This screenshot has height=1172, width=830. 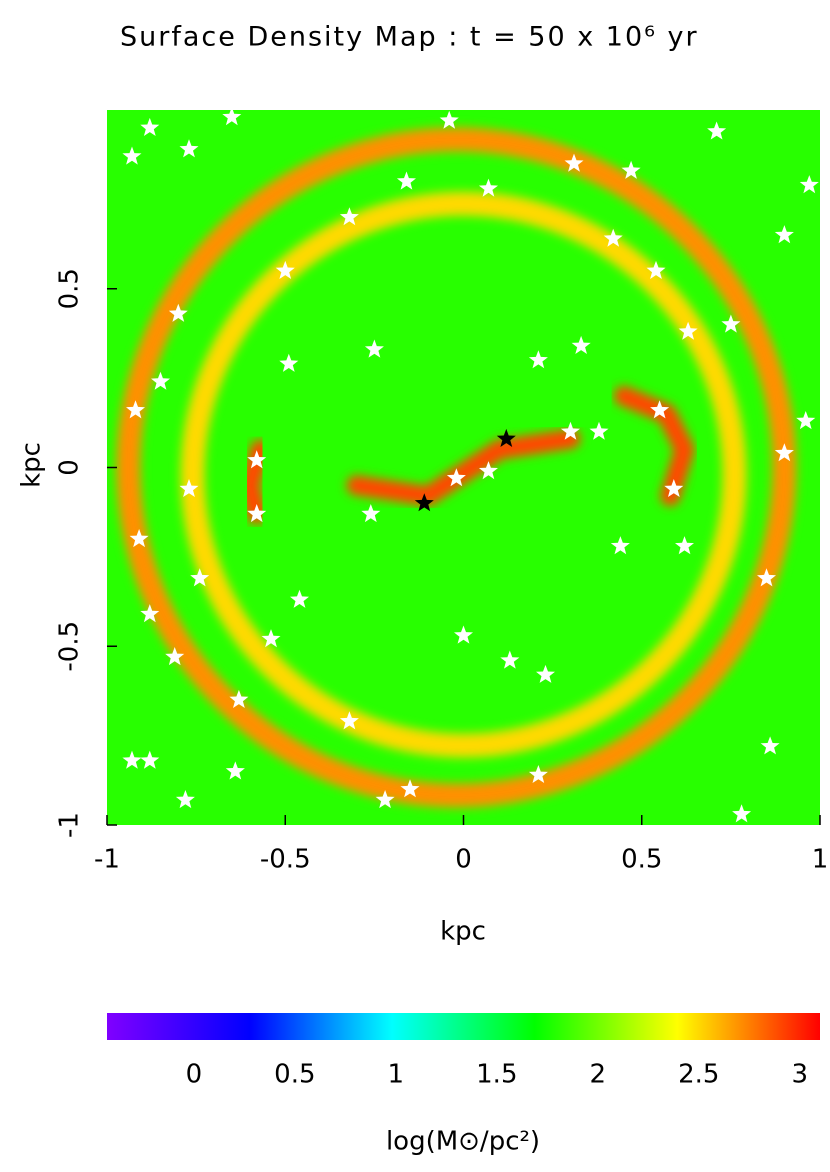 What do you see at coordinates (32, 465) in the screenshot?
I see `y-axis-label: kpc` at bounding box center [32, 465].